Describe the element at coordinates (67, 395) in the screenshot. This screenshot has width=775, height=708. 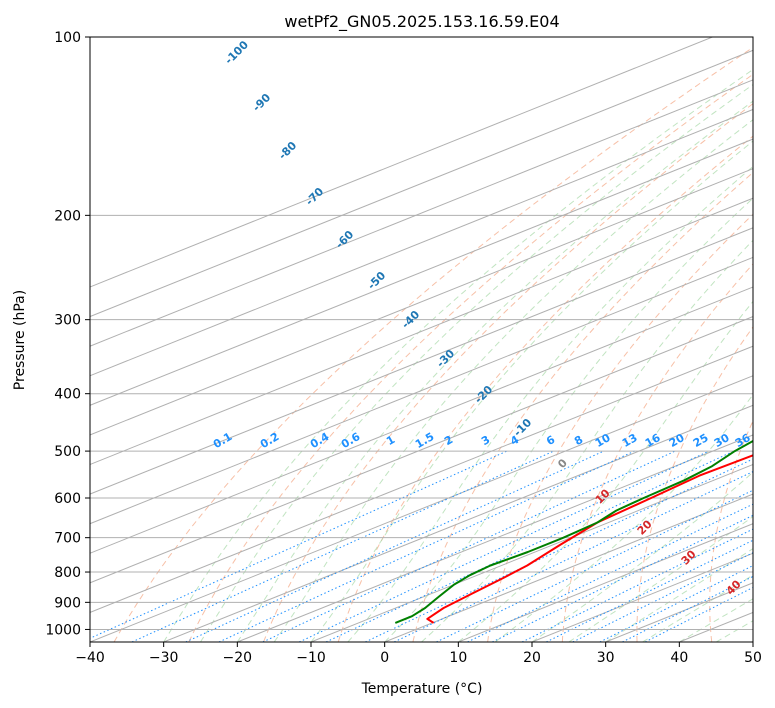
I see `y-tick-label: 400` at that location.